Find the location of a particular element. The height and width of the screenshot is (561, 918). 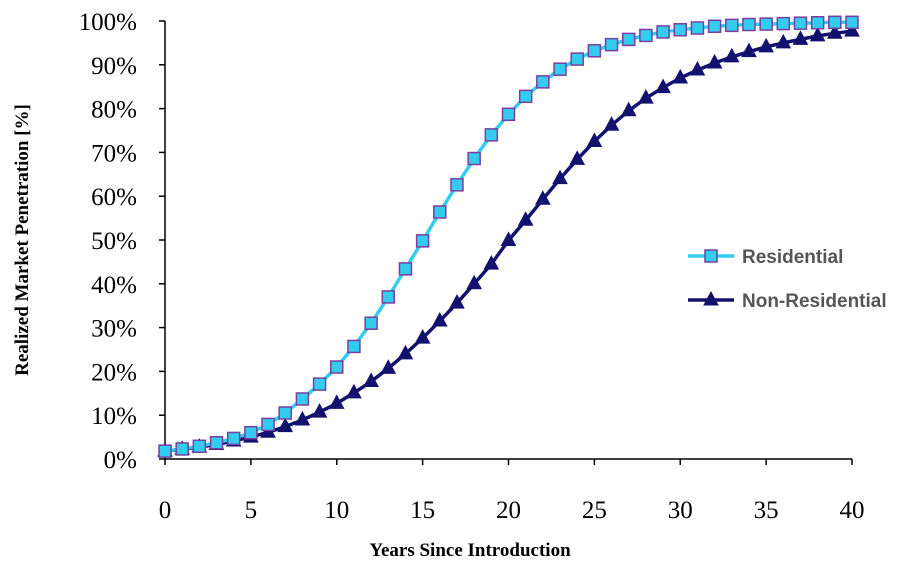

x-tick-label: 5 is located at coordinates (251, 510).